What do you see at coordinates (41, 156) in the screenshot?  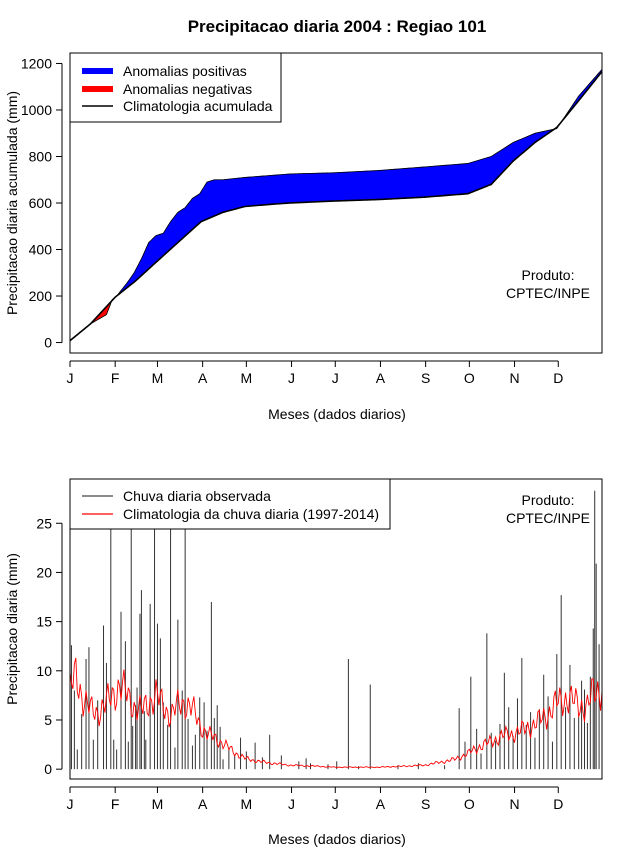 I see `y-tick-label: 800` at bounding box center [41, 156].